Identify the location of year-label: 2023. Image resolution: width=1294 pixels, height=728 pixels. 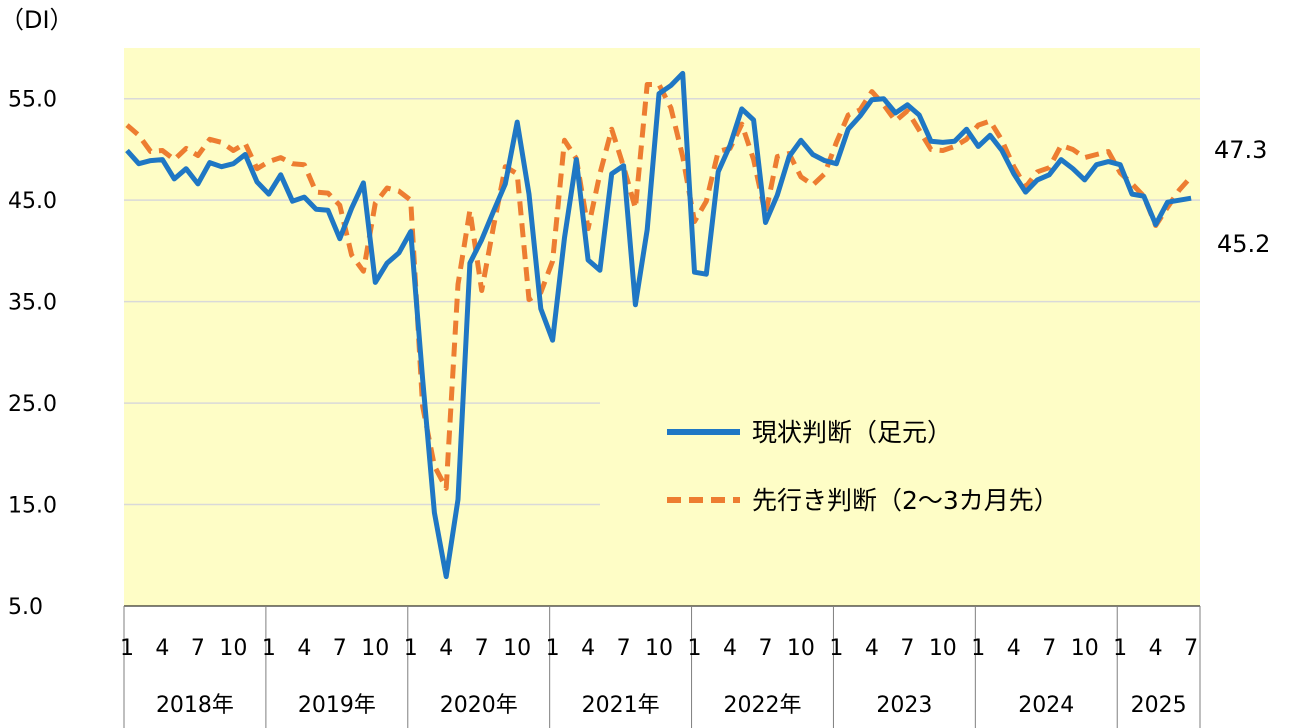
(904, 705).